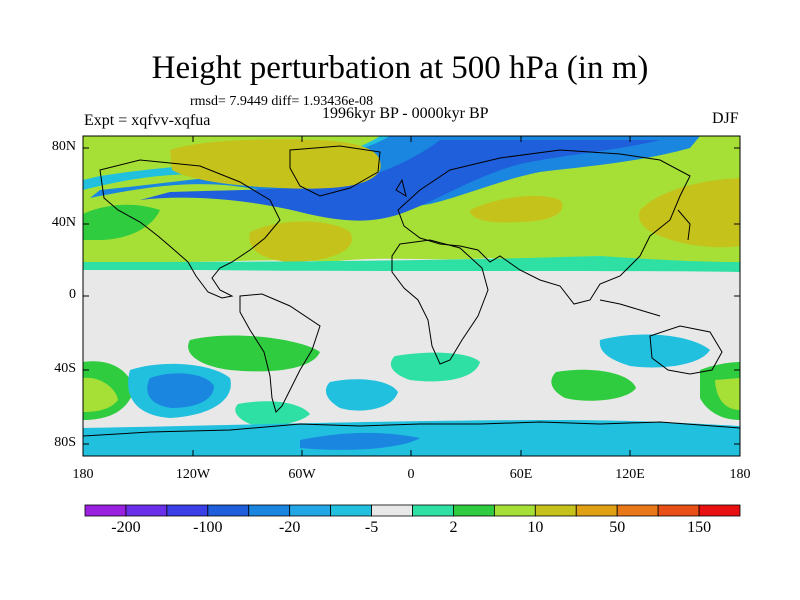 This screenshot has height=600, width=800. Describe the element at coordinates (401, 188) in the screenshot. I see `uk-outline` at that location.